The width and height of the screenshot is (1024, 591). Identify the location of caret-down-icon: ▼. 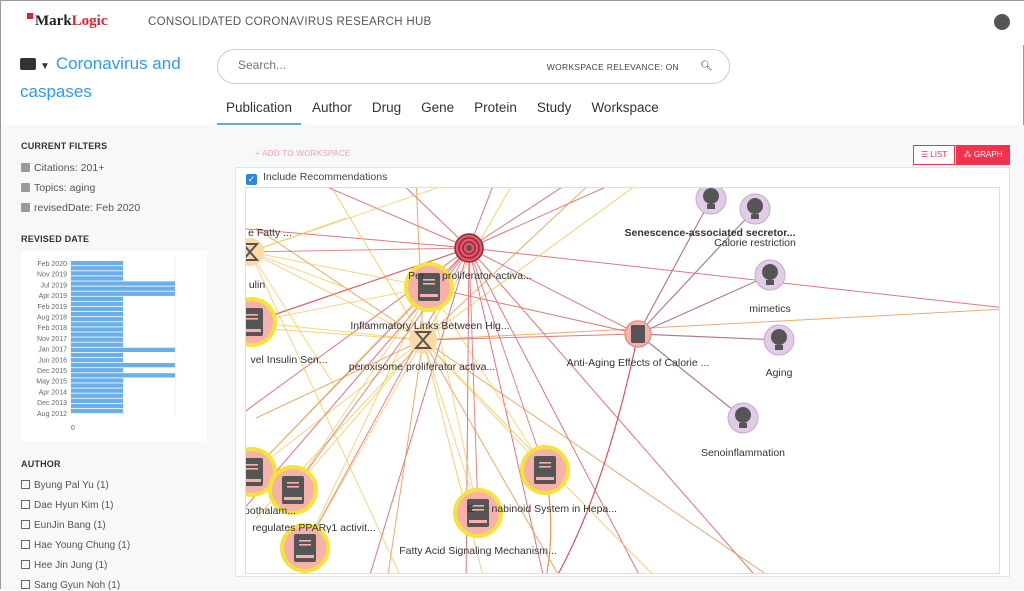
(45, 66).